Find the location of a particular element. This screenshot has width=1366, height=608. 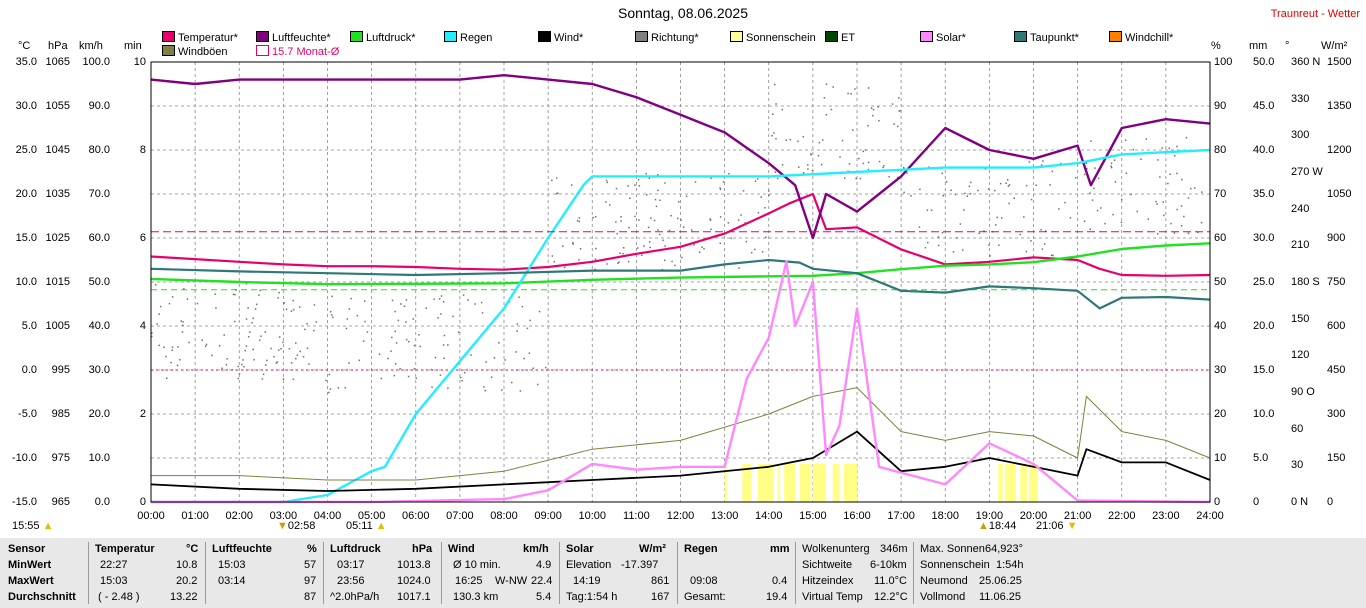

x-tick-label: 07:00 is located at coordinates (460, 516).